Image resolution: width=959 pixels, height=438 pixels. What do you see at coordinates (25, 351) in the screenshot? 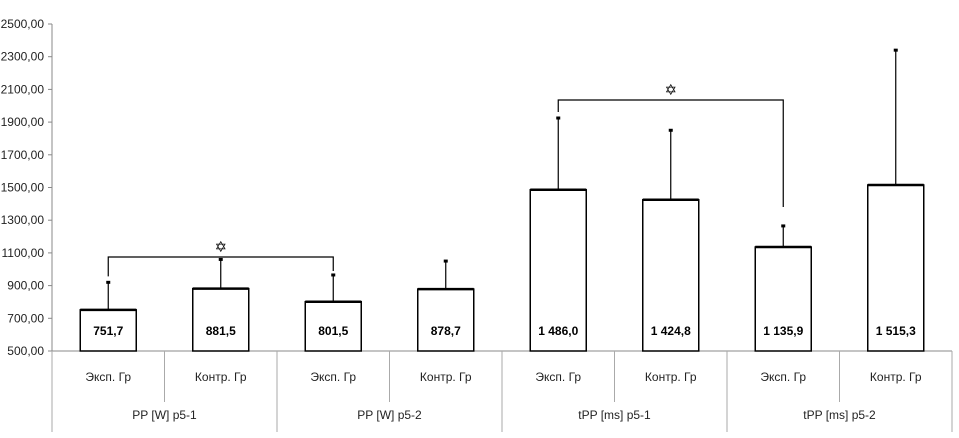
I see `y-tick-label: 500,00` at bounding box center [25, 351].